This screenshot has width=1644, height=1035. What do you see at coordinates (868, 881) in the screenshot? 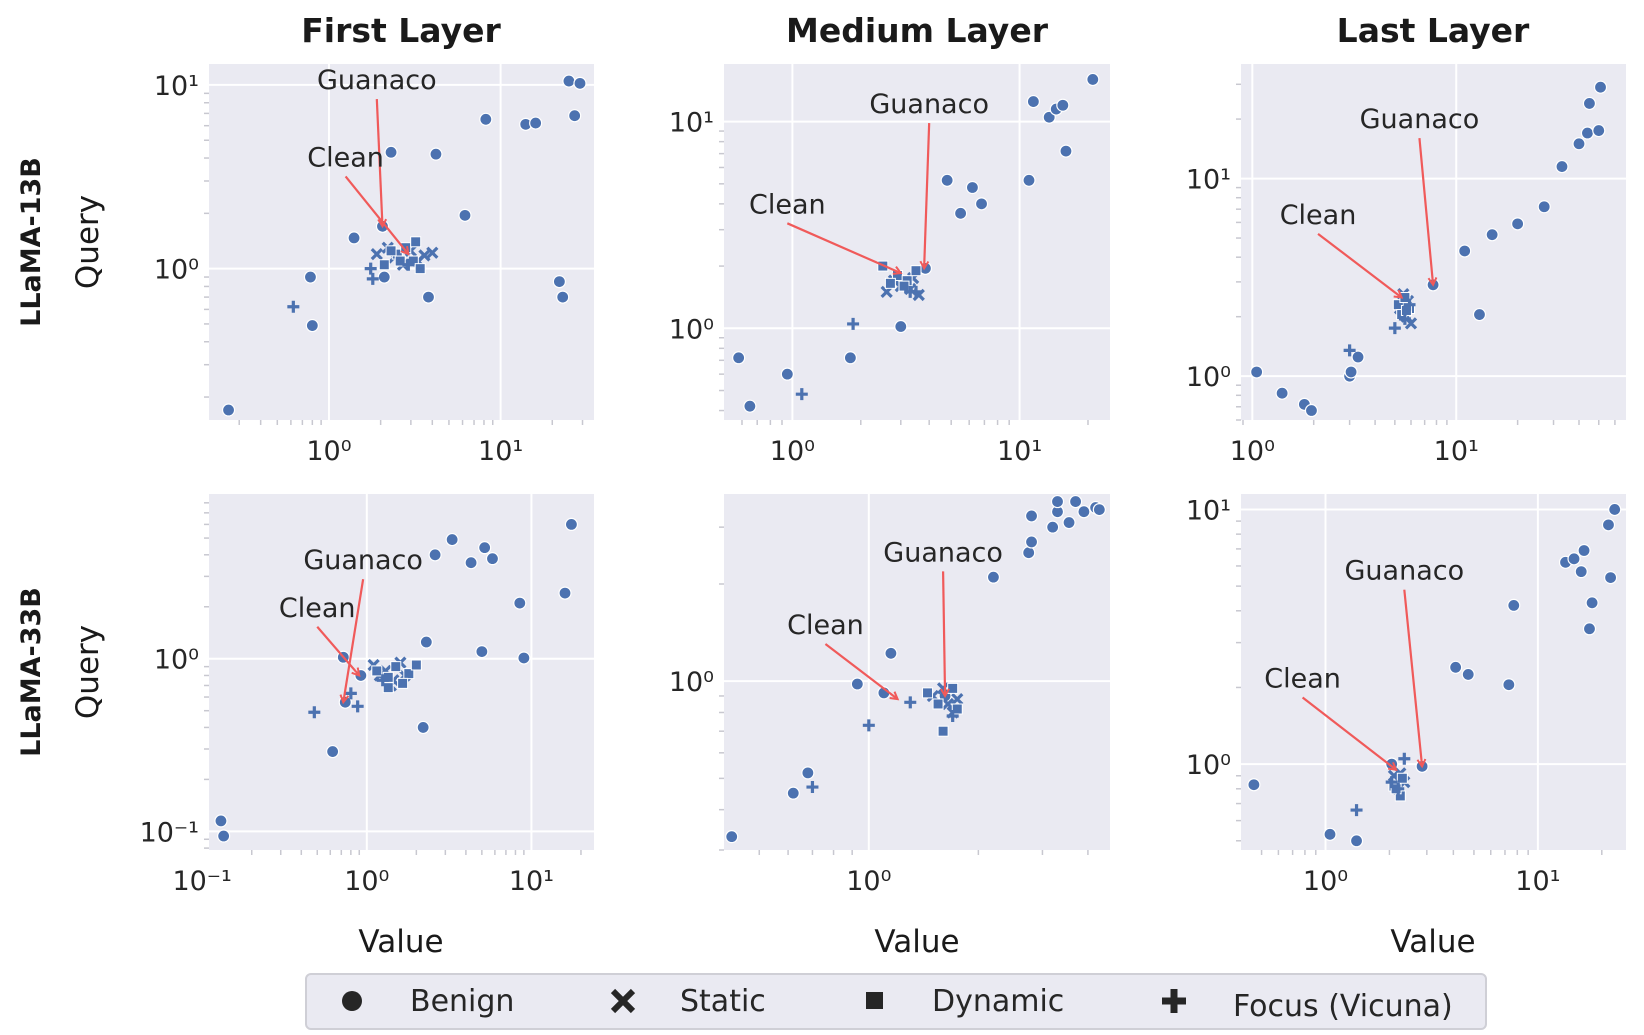
I see `x-tick-label: 10⁰` at bounding box center [868, 881].